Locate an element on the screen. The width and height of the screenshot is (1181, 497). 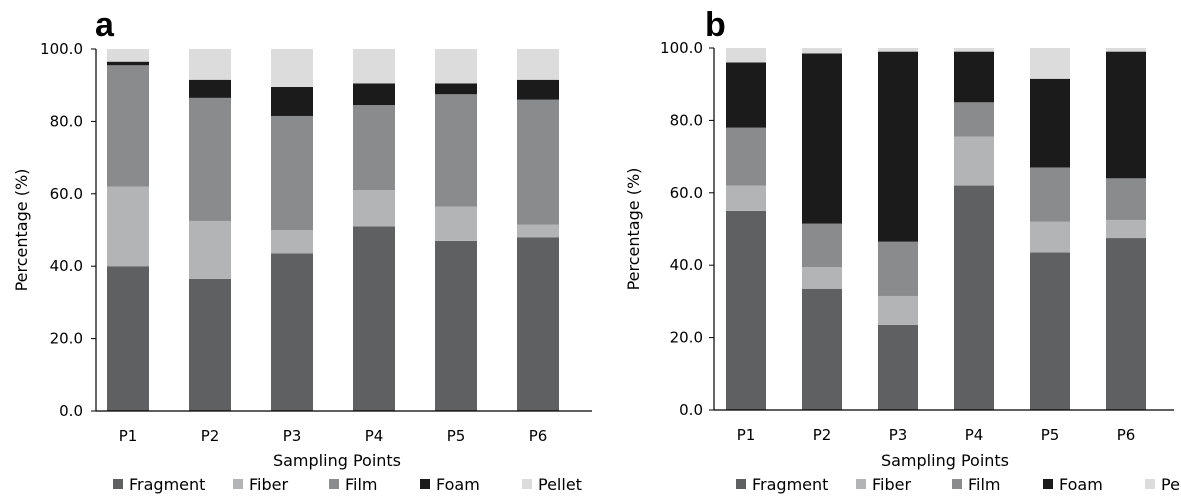
panel-letter: b is located at coordinates (715, 25).